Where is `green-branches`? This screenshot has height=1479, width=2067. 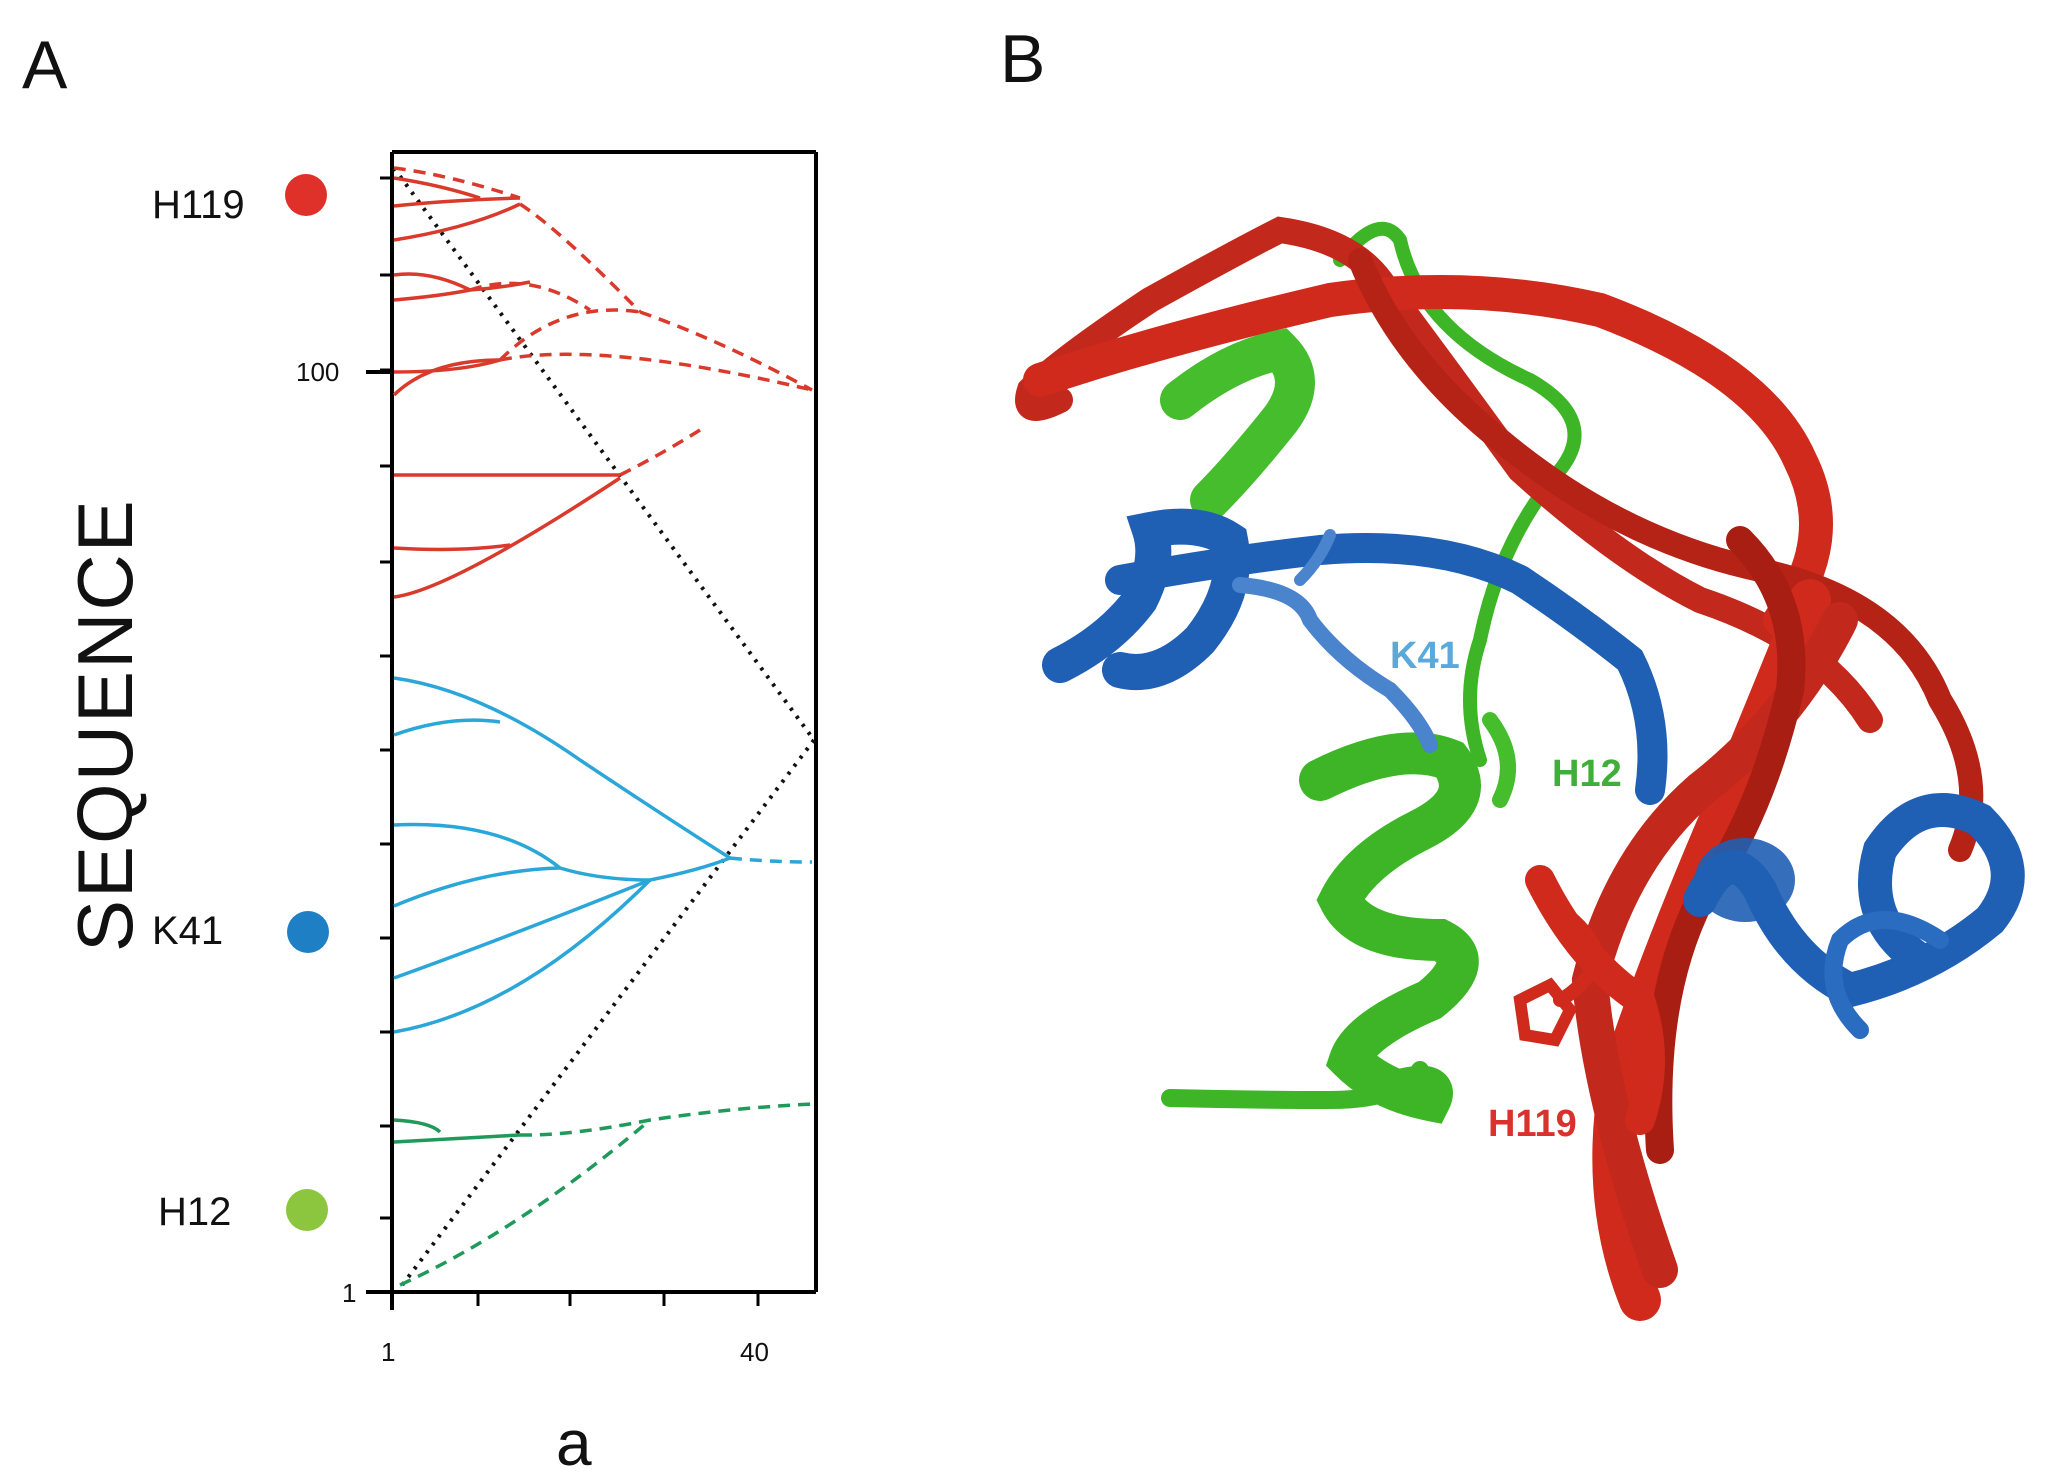
green-branches is located at coordinates (457, 1131).